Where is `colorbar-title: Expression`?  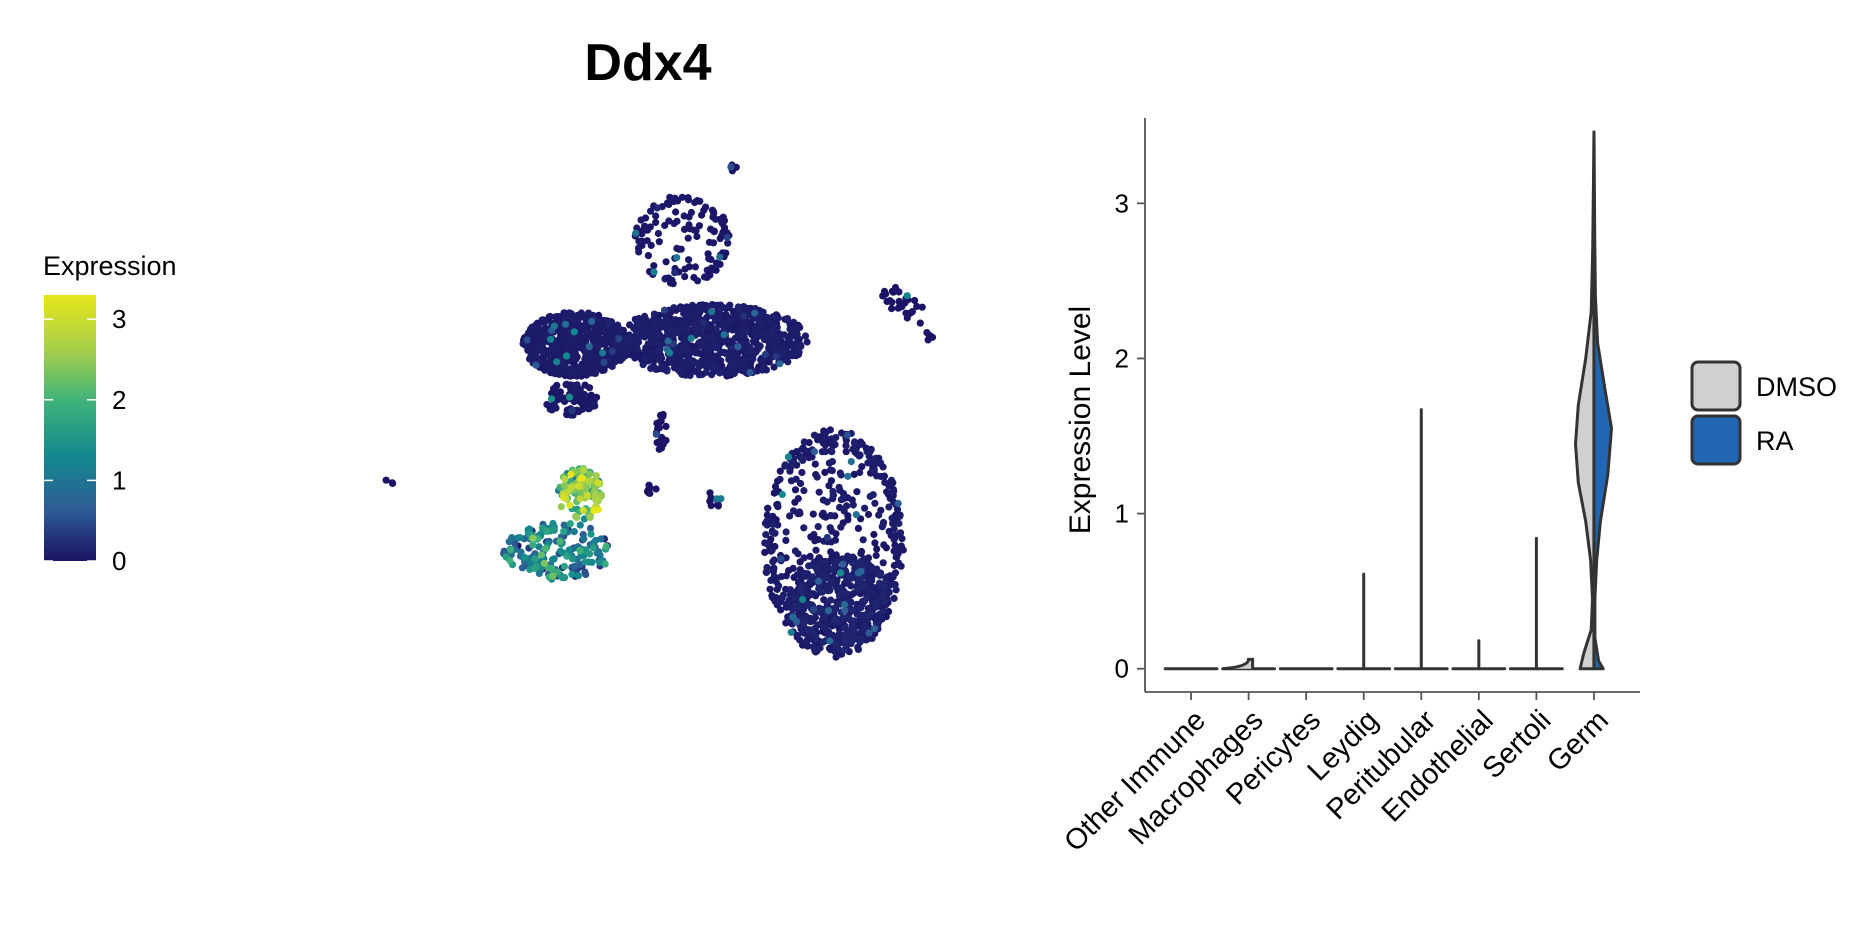
colorbar-title: Expression is located at coordinates (110, 266).